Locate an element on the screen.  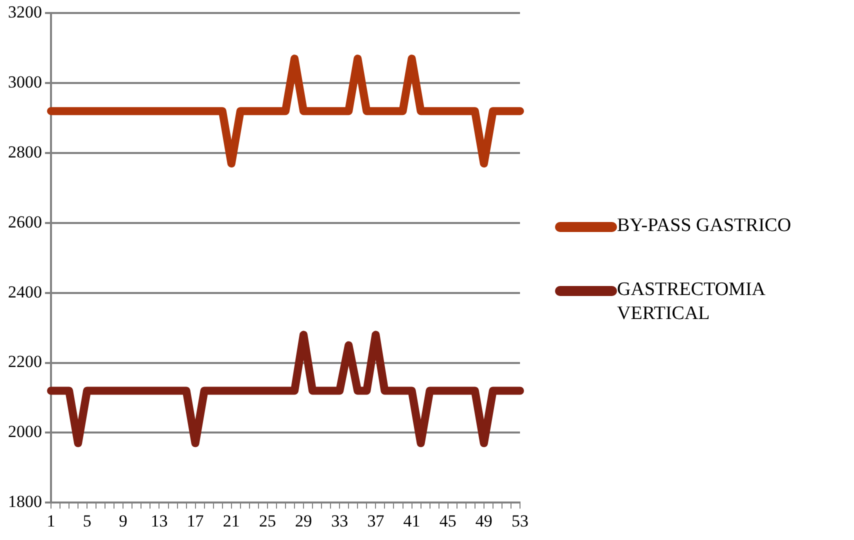
x-tick-label: 41 is located at coordinates (411, 520).